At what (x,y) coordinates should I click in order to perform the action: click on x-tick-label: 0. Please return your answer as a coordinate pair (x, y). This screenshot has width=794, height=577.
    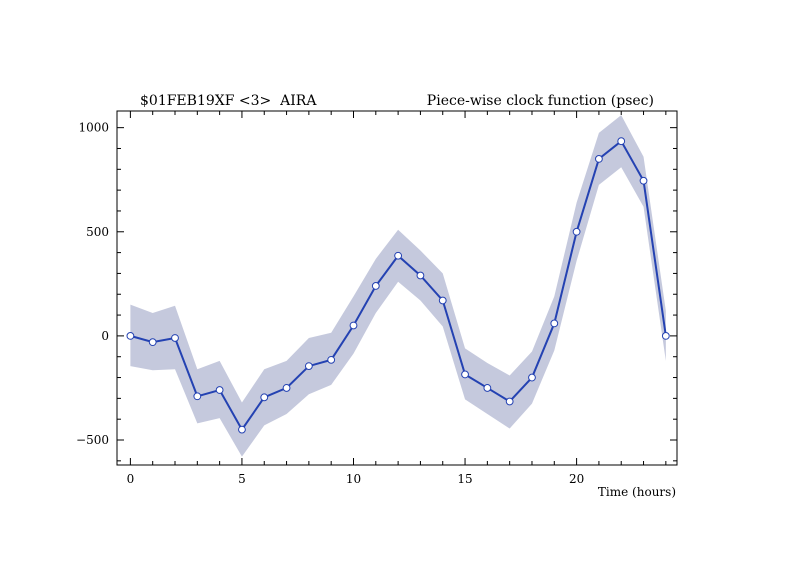
    Looking at the image, I should click on (131, 479).